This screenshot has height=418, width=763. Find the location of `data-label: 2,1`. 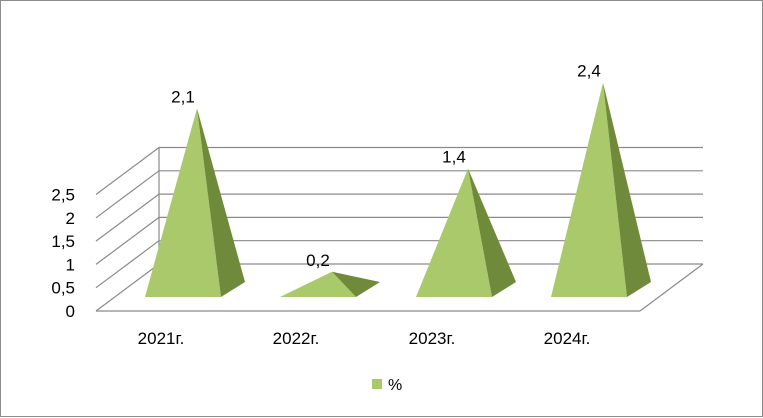

data-label: 2,1 is located at coordinates (183, 96).